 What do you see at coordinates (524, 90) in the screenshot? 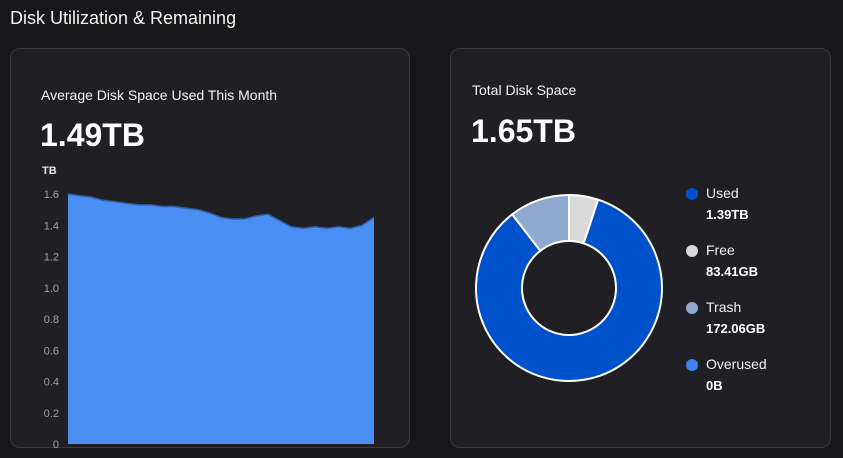
I see `total-card-title: Total Disk Space` at bounding box center [524, 90].